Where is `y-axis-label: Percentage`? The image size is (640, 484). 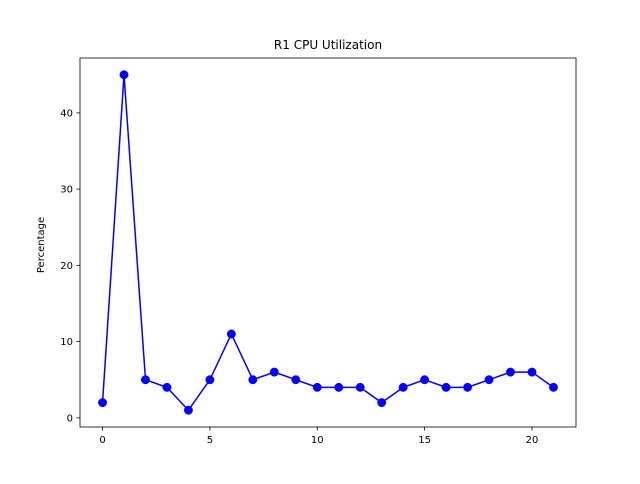
y-axis-label: Percentage is located at coordinates (41, 245).